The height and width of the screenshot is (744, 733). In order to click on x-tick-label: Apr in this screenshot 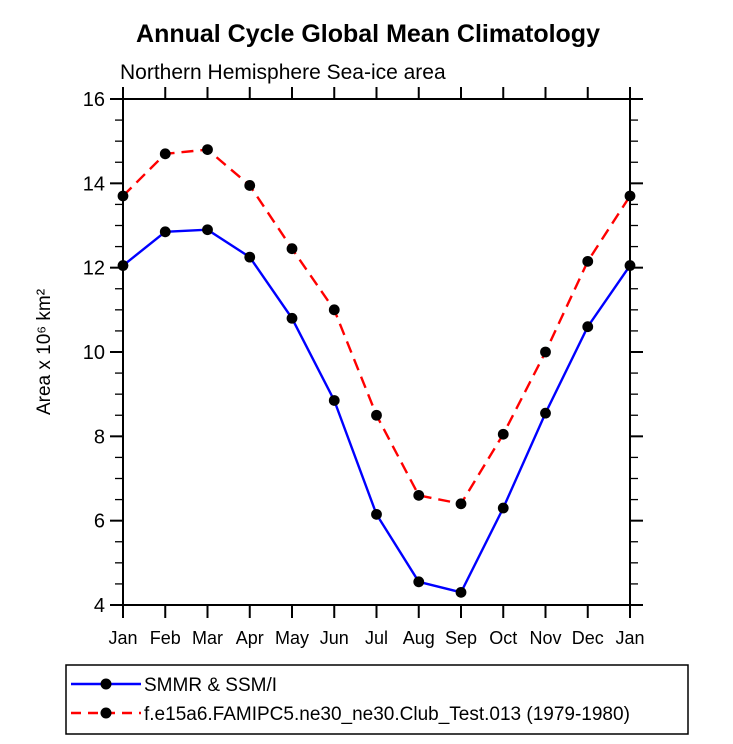, I will do `click(250, 638)`.